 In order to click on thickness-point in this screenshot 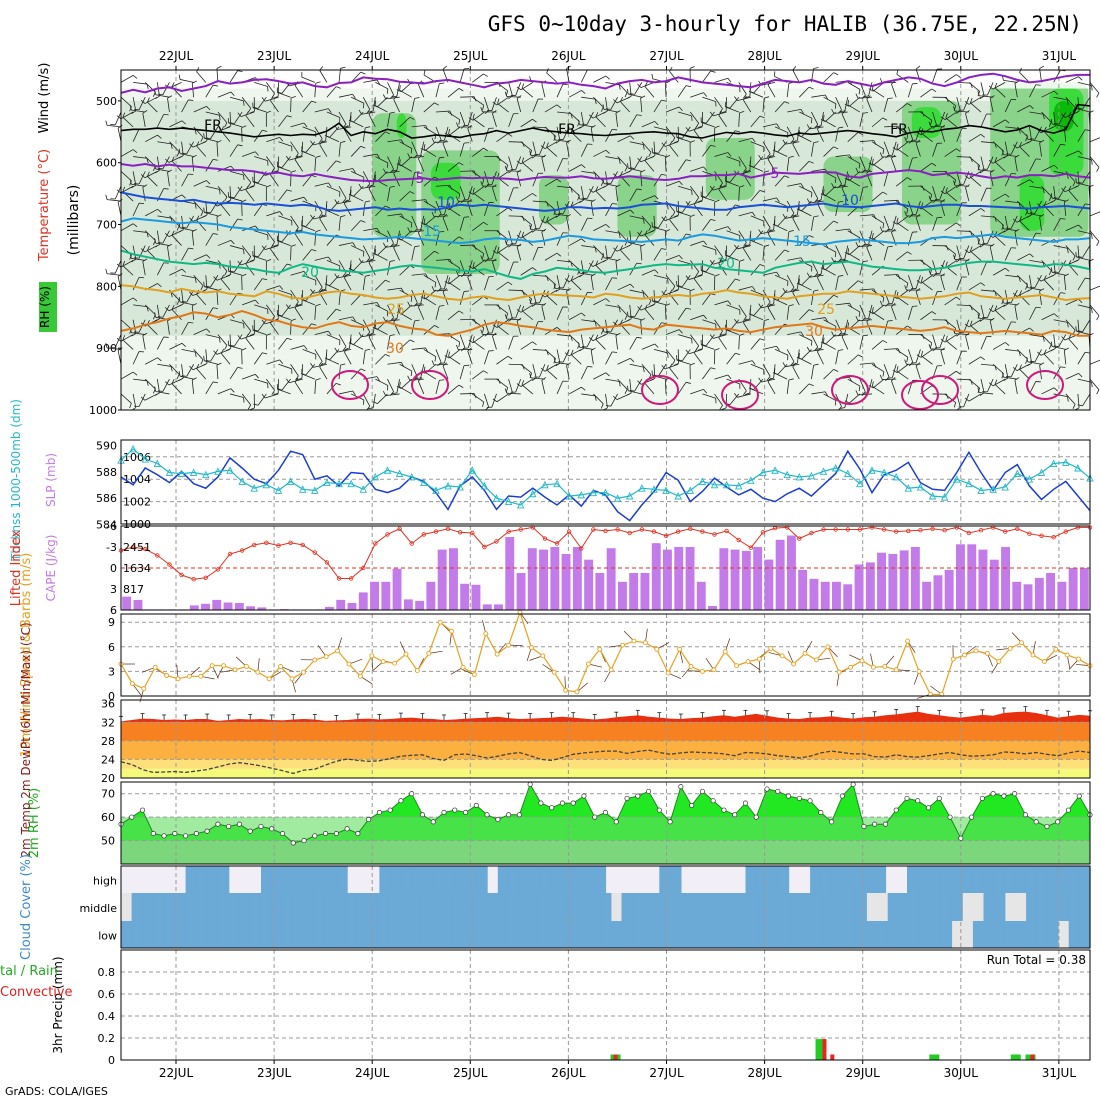, I will do `click(339, 483)`.